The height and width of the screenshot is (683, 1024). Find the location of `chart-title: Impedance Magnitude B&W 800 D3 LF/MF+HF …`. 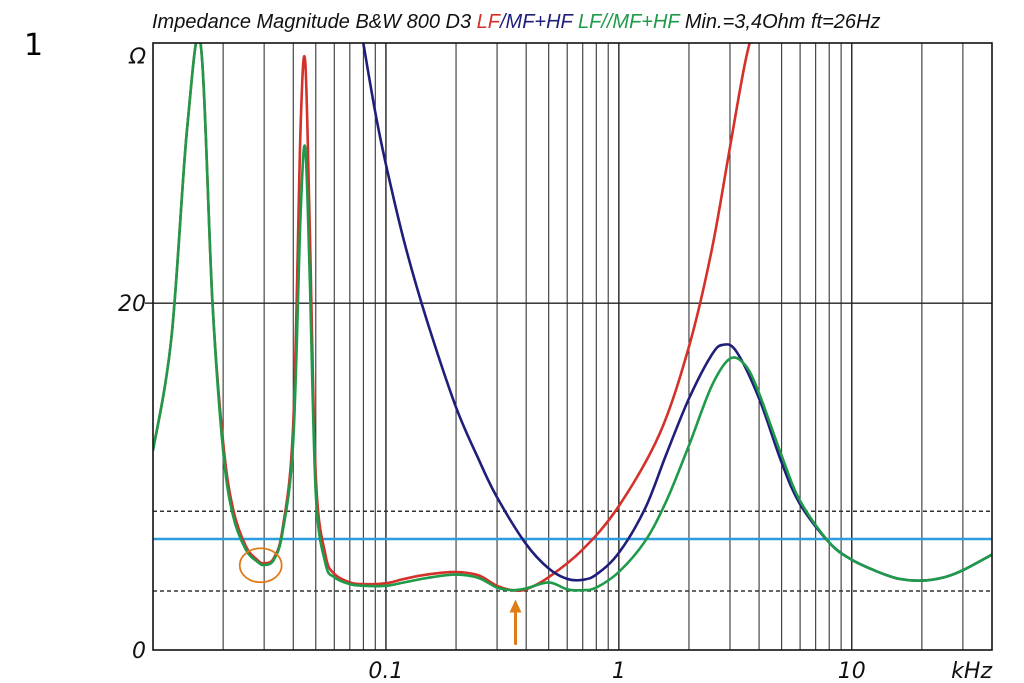

chart-title: Impedance Magnitude B&W 800 D3 LF/MF+HF … is located at coordinates (516, 22).